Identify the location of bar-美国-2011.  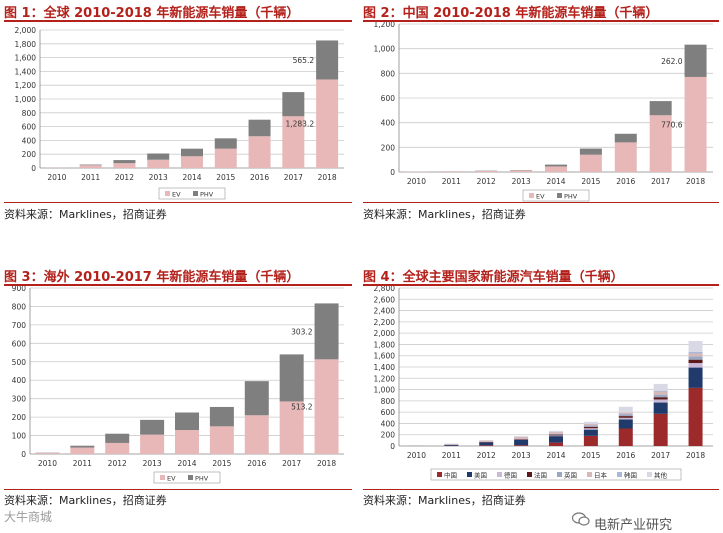
(451, 445).